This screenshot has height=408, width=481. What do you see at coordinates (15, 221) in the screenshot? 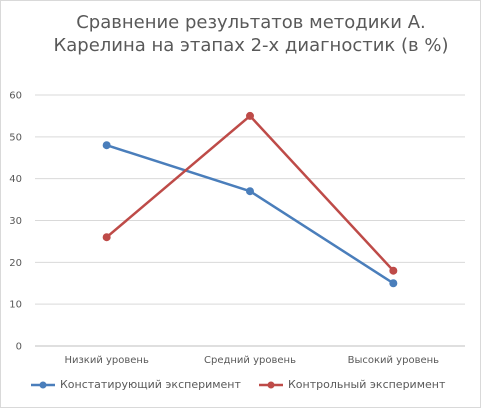
I see `y-tick-label: 30` at bounding box center [15, 221].